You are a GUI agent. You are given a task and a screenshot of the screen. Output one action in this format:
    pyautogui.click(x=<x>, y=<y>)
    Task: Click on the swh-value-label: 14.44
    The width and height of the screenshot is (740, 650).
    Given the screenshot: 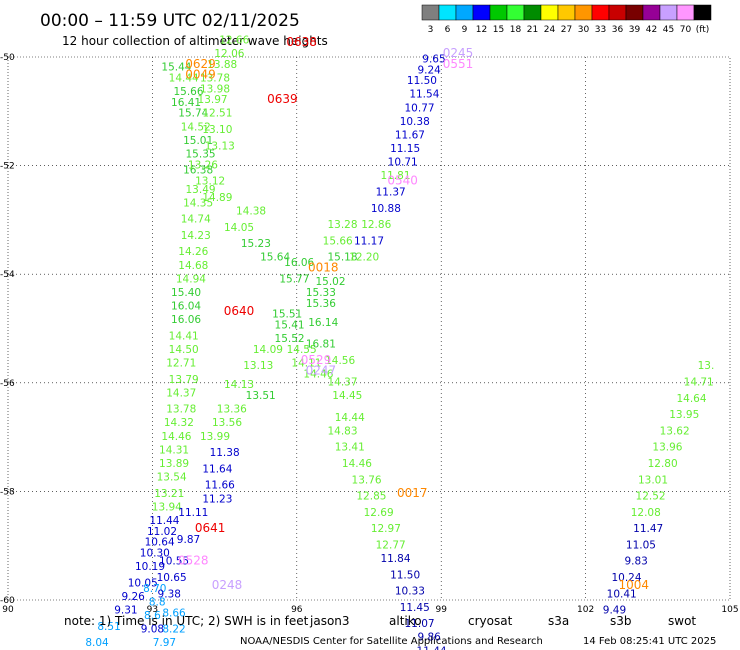 What is the action you would take?
    pyautogui.click(x=184, y=78)
    